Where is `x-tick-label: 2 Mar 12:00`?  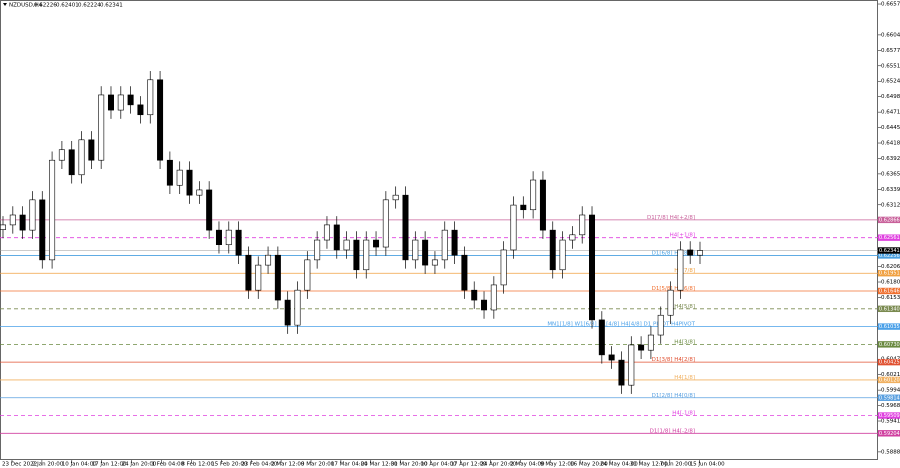
x-tick-label: 2 Mar 12:00 is located at coordinates (288, 465).